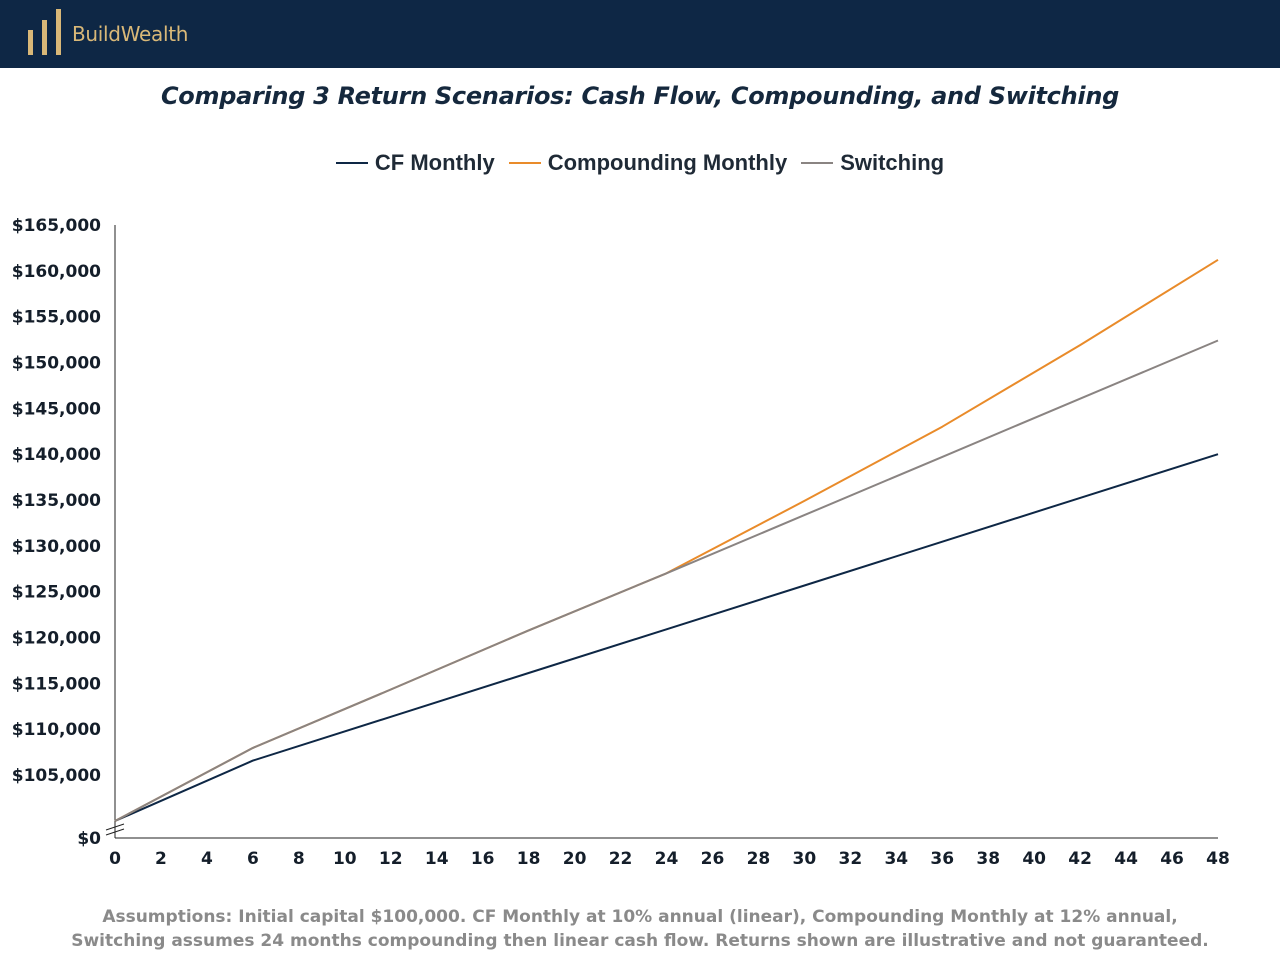  I want to click on x-tick-label: 16, so click(483, 859).